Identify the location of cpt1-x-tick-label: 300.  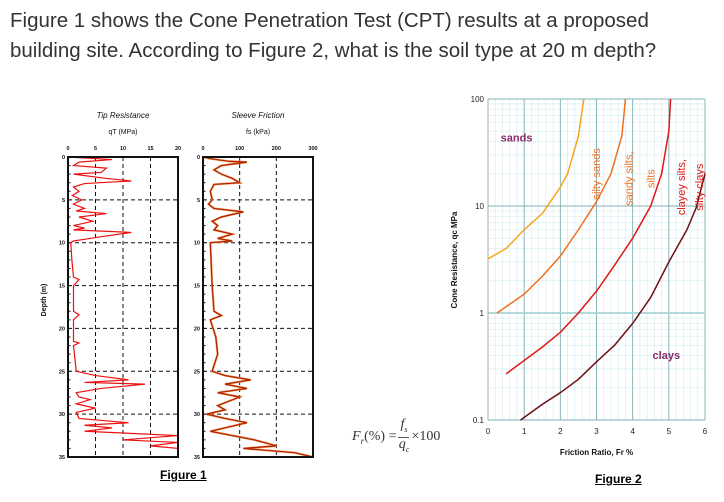
(312, 149).